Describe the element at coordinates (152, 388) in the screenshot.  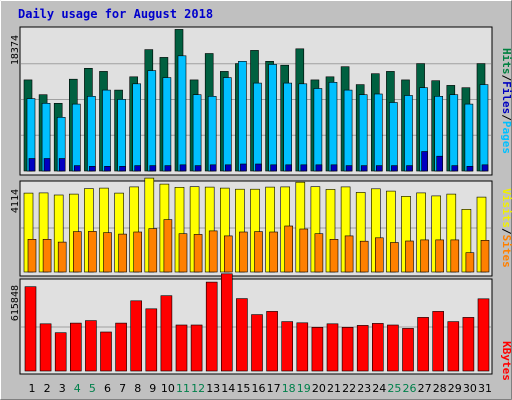
I see `x-tick-label: 9` at that location.